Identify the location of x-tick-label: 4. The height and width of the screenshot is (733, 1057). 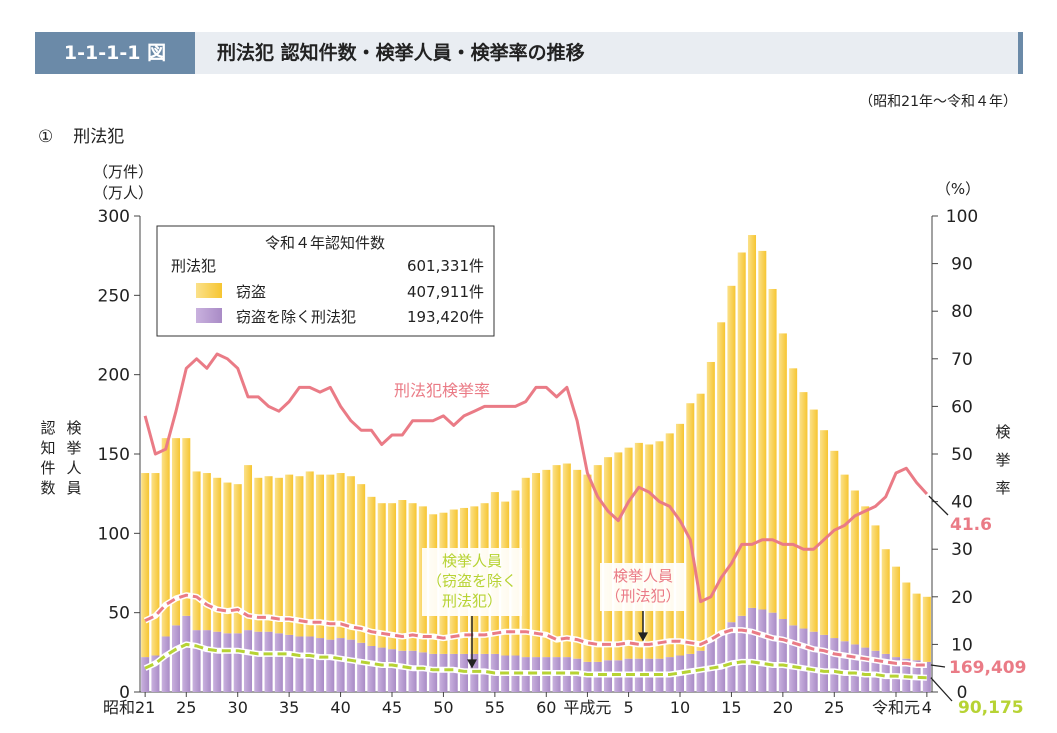
(927, 707).